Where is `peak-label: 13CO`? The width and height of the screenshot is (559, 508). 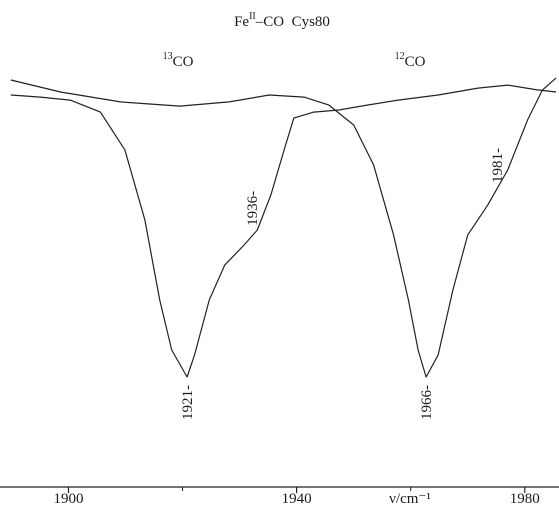
peak-label: 13CO is located at coordinates (178, 60).